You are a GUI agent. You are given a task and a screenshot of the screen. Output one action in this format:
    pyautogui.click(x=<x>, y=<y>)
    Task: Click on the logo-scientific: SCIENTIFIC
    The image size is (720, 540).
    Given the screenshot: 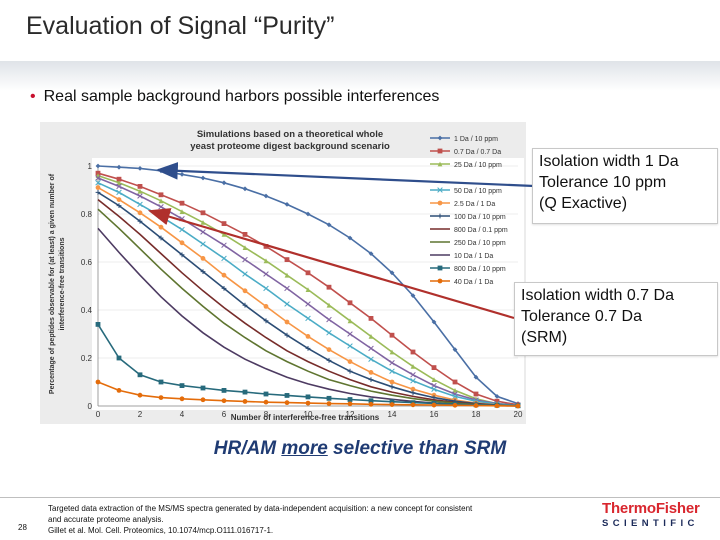 What is the action you would take?
    pyautogui.click(x=650, y=523)
    